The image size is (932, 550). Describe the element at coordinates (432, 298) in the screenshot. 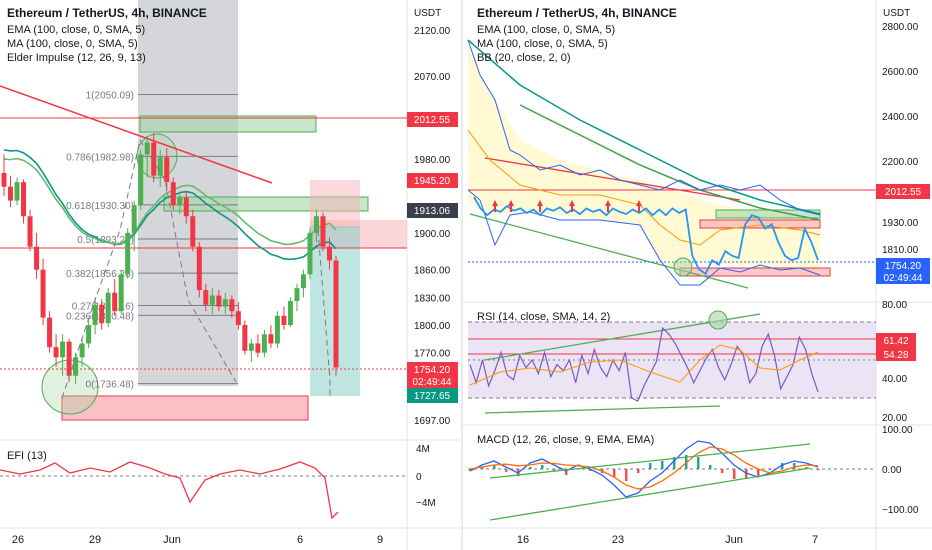

I see `left-price-tick: 1830.00` at that location.